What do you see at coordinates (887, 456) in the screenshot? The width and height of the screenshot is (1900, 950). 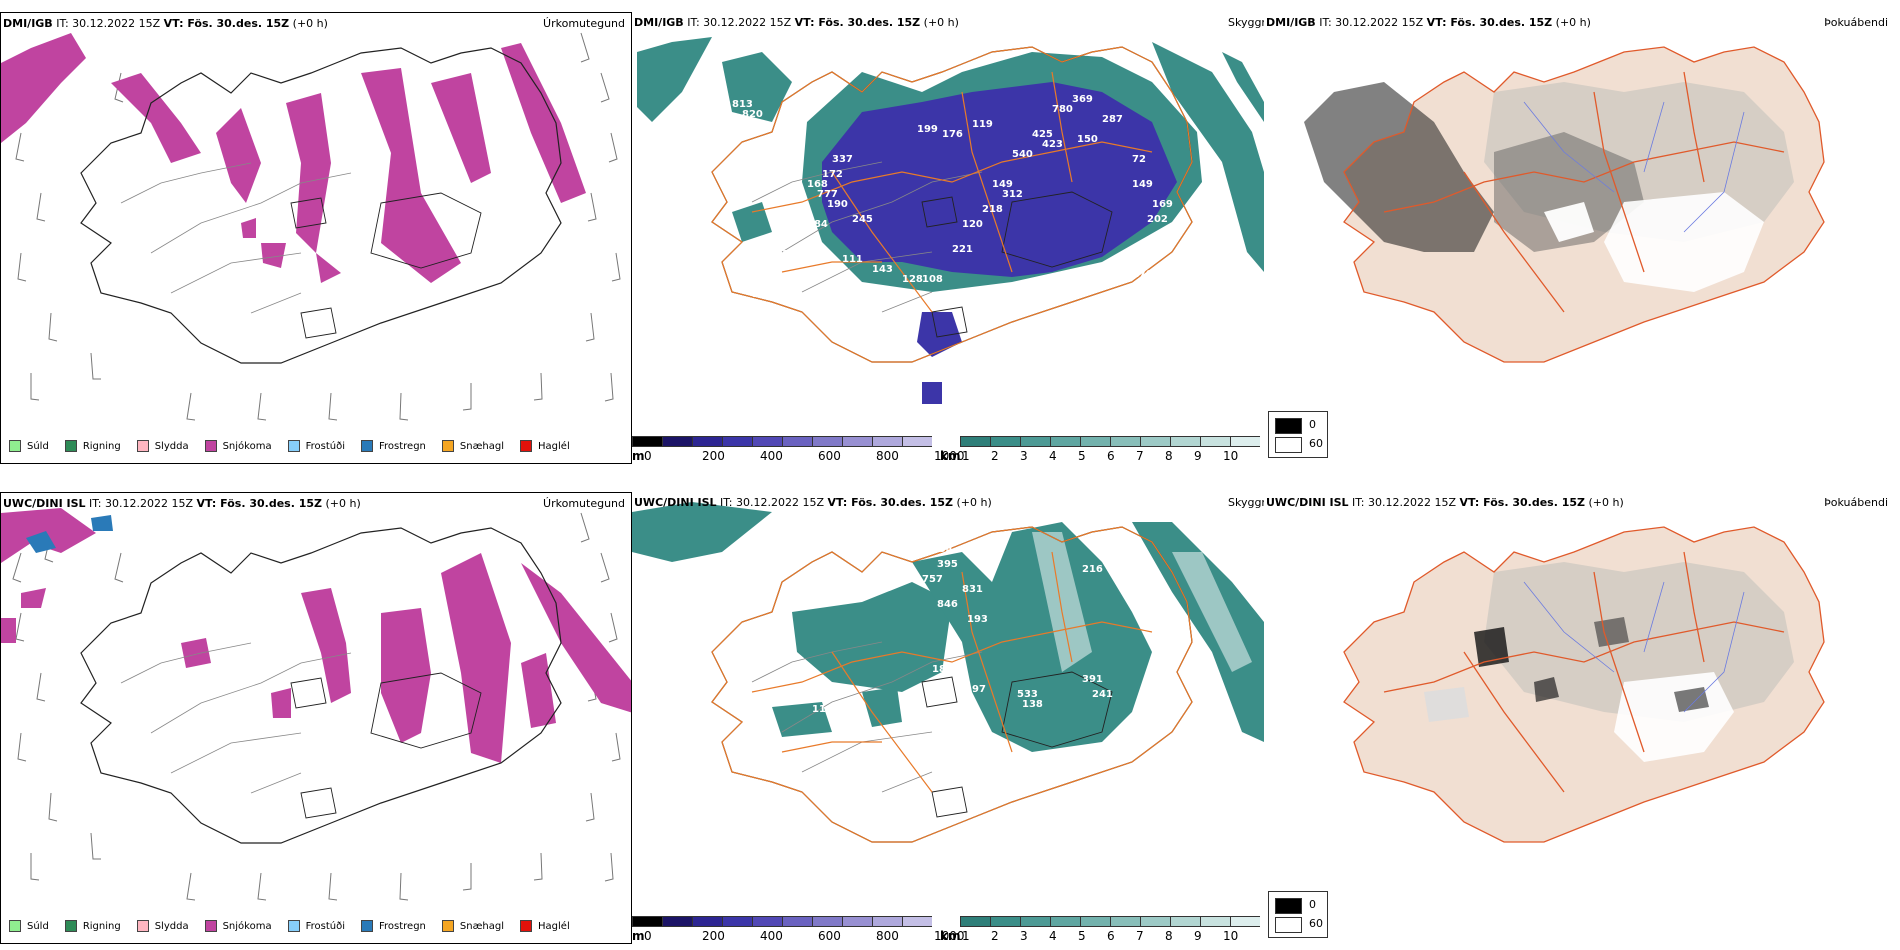 I see `snow-scale-tick: 800` at bounding box center [887, 456].